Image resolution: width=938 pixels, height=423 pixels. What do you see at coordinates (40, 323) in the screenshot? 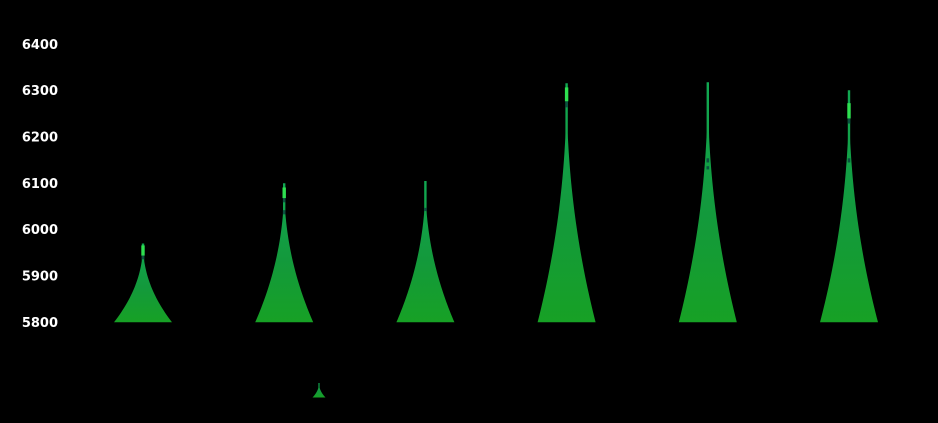
I see `y-axis-tick-label: 5800` at bounding box center [40, 323].